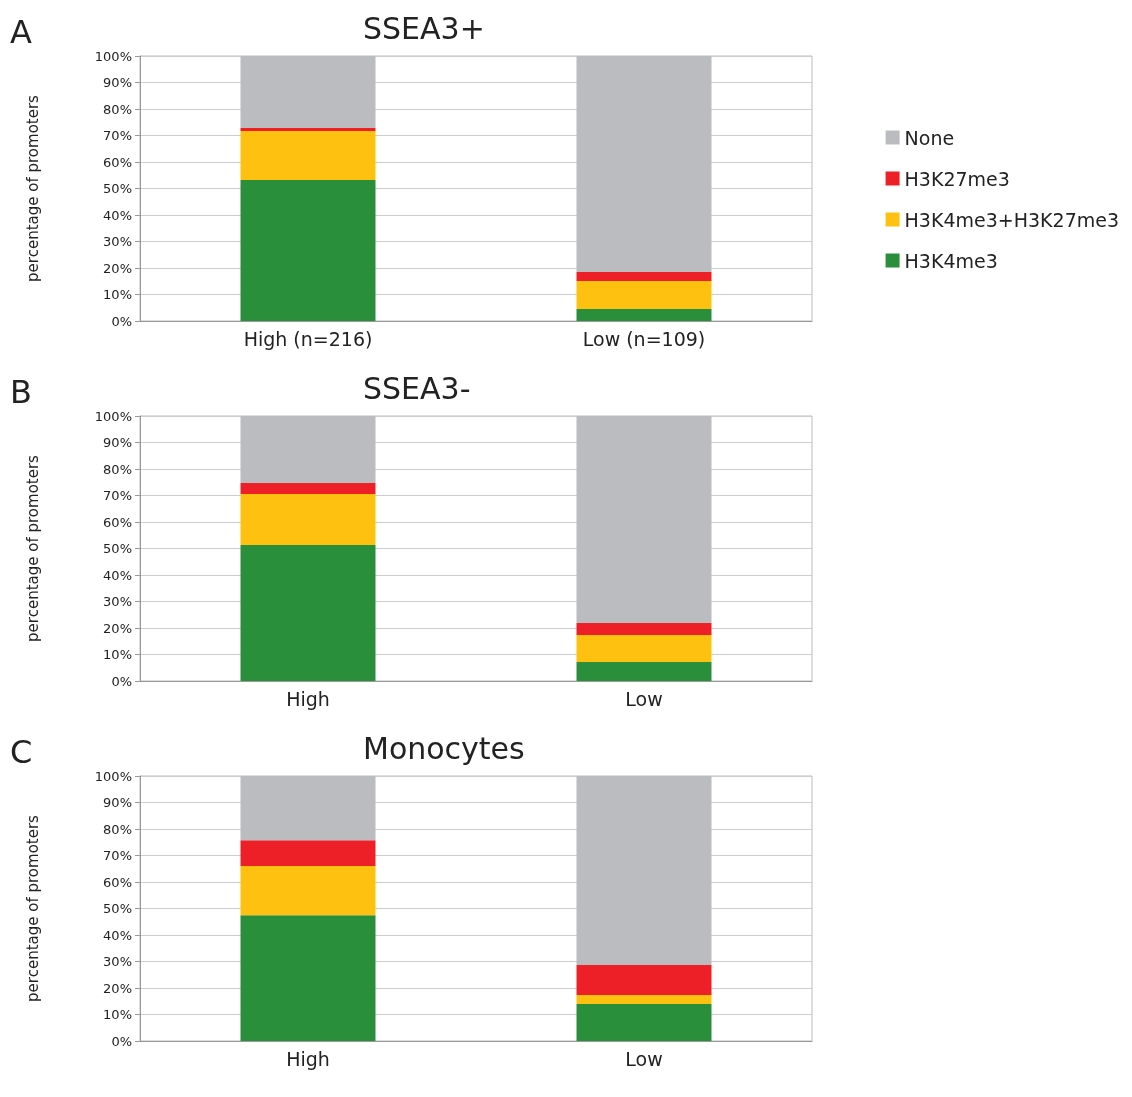 The height and width of the screenshot is (1097, 1132). I want to click on x-tick-label: High (n=216), so click(308, 338).